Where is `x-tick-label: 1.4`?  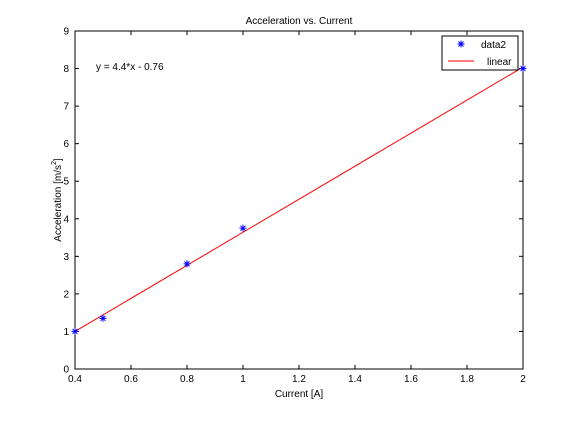
x-tick-label: 1.4 is located at coordinates (355, 379).